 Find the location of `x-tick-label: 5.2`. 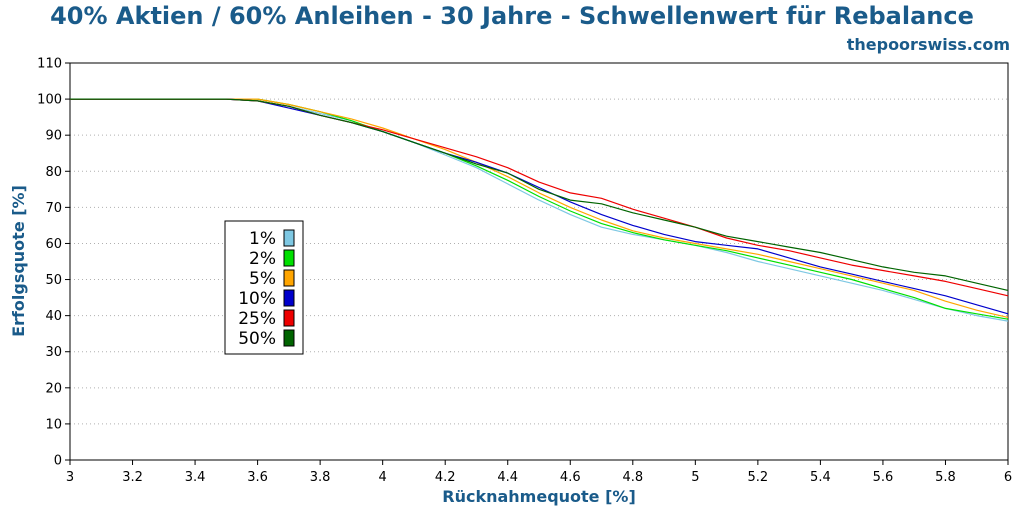

x-tick-label: 5.2 is located at coordinates (758, 477).